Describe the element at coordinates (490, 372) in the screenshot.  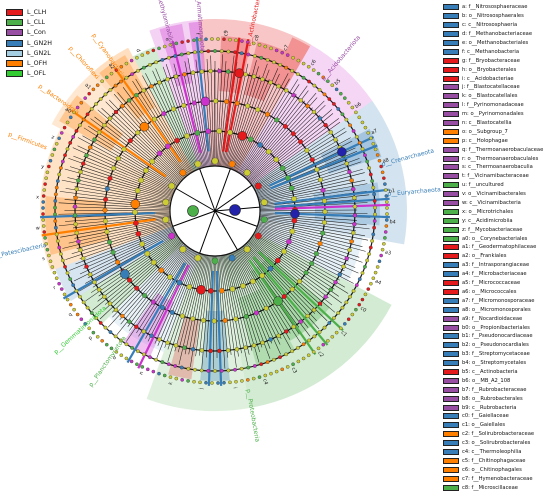
I see `taxa-legend-label: b5: c__Actinobacteria` at that location.